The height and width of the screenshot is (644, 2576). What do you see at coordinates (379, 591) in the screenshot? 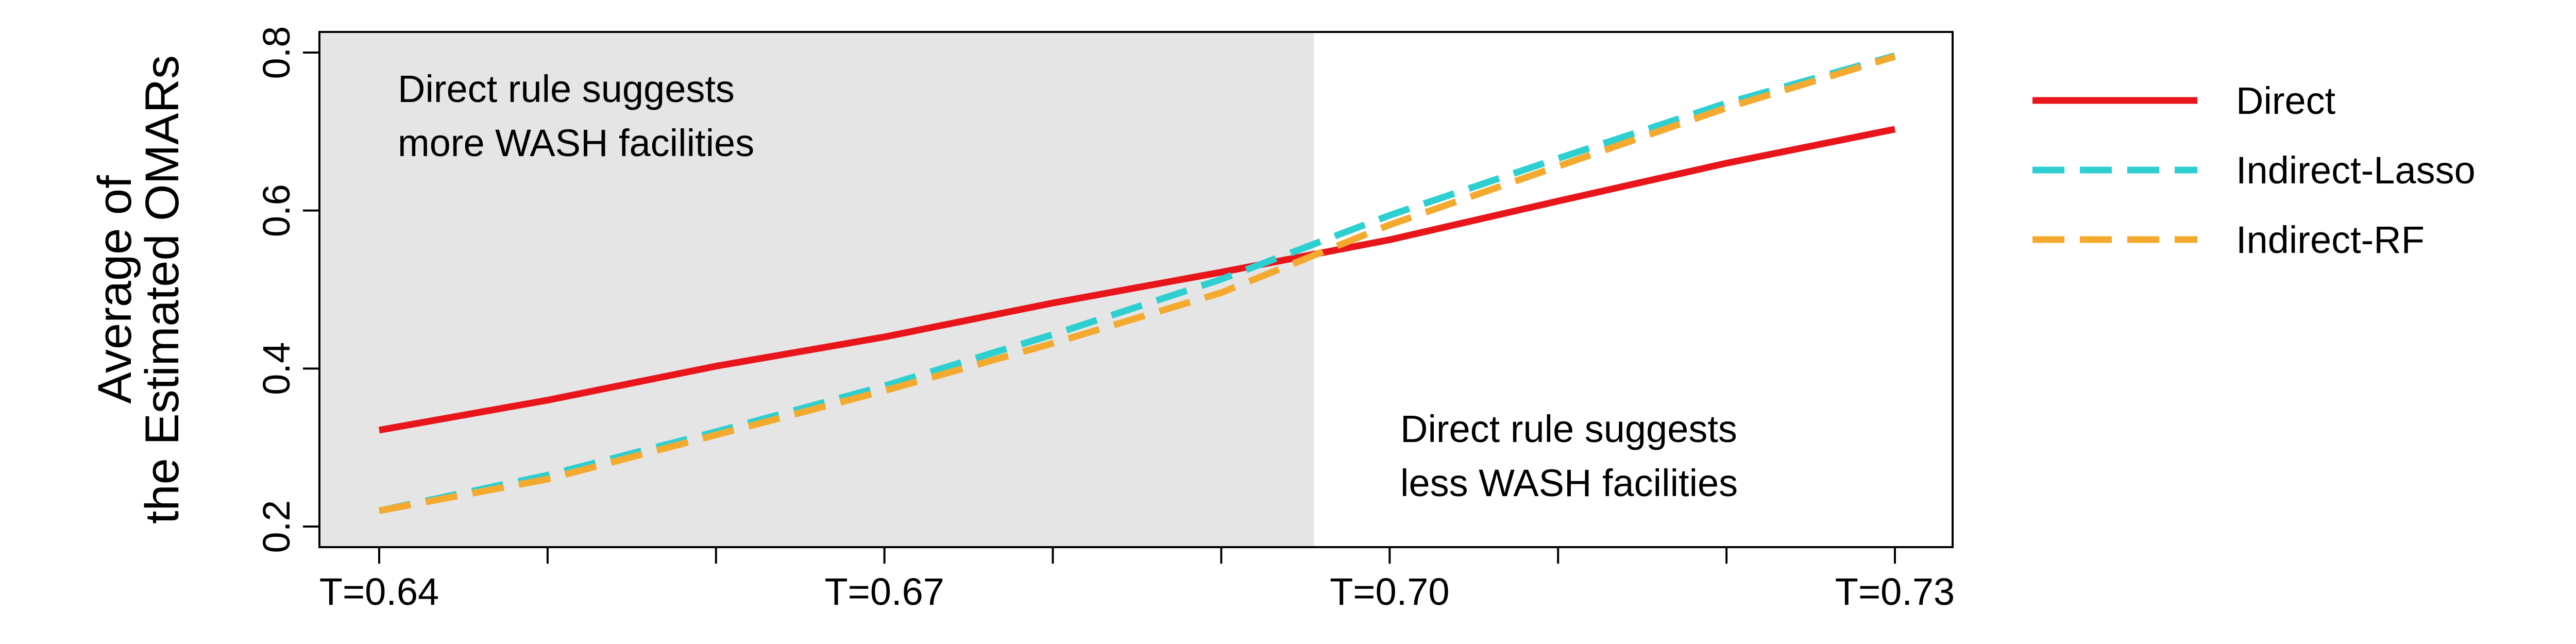
I see `x-tick-label: T=0.64` at bounding box center [379, 591].